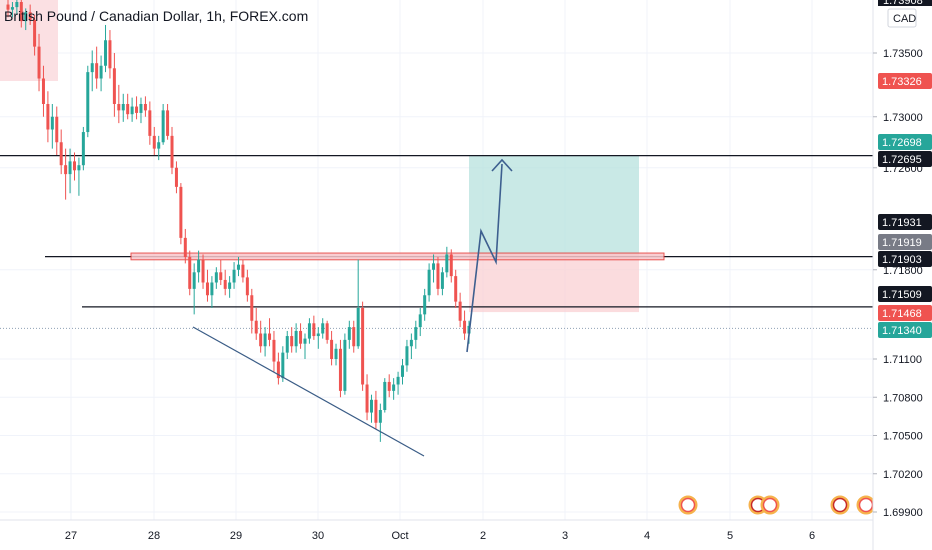 This screenshot has height=550, width=932. I want to click on target-zone, so click(554, 205).